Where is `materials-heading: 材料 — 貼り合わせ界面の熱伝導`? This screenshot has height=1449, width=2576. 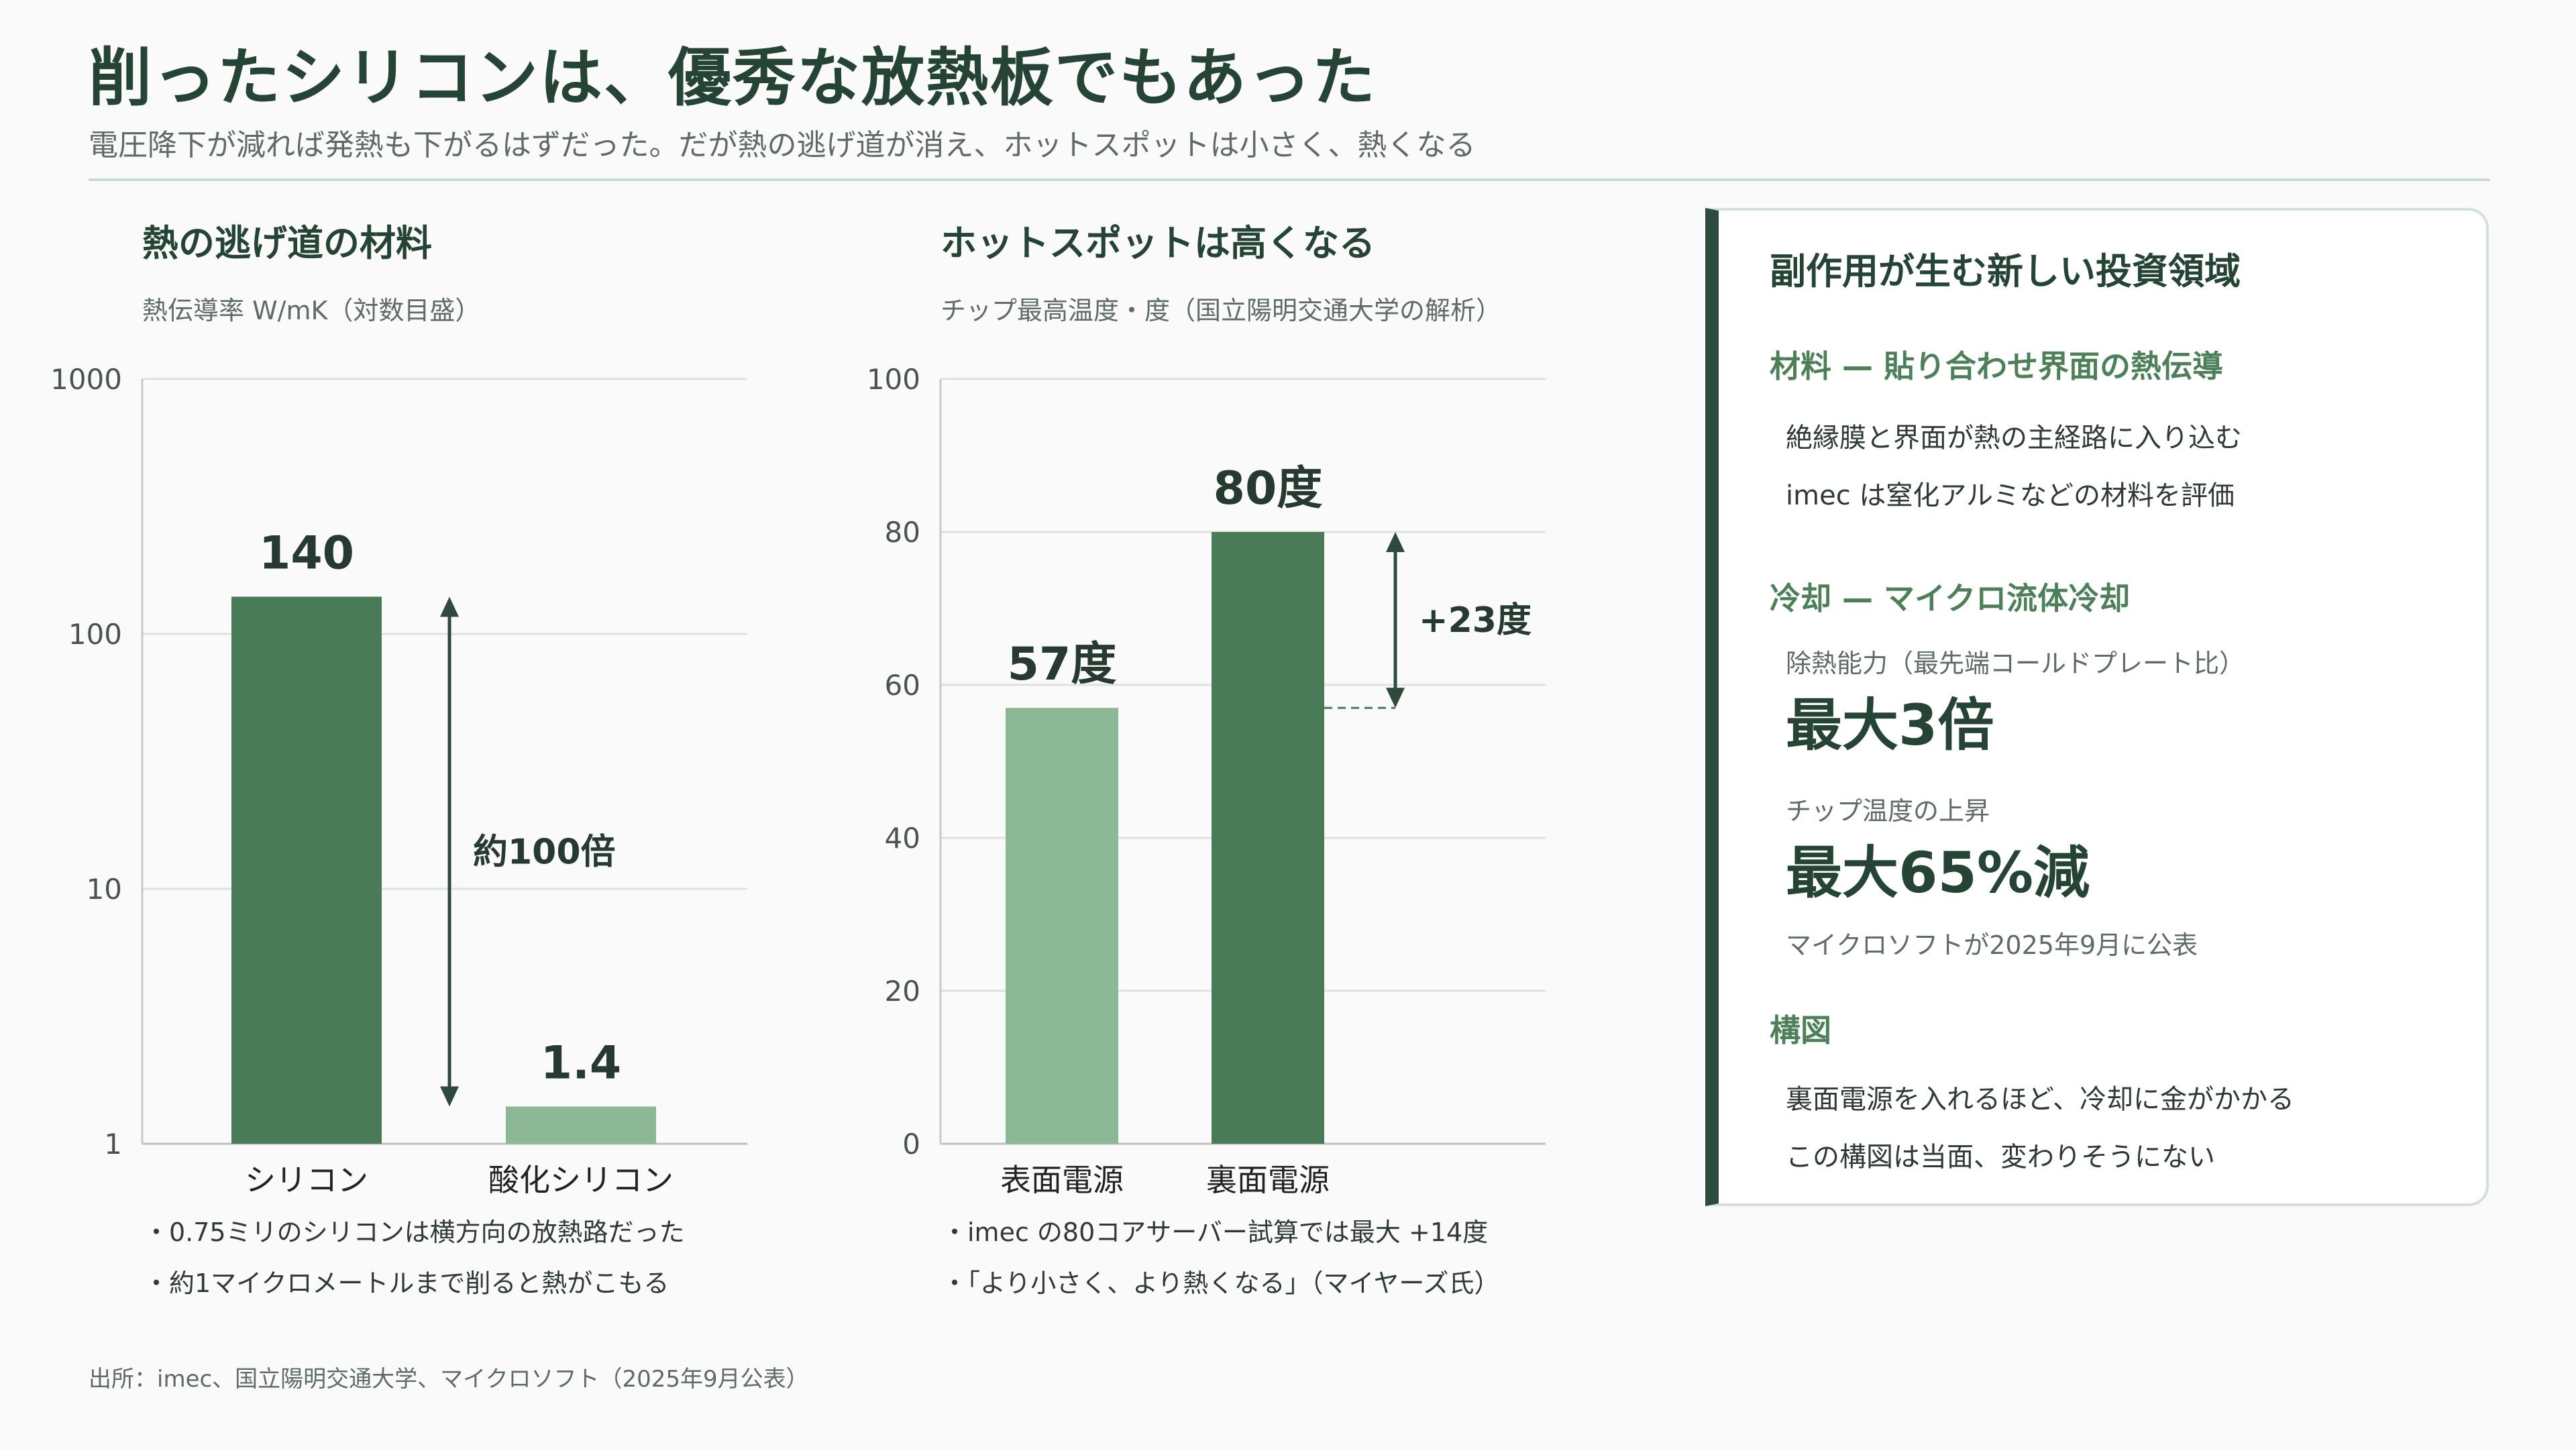 materials-heading: 材料 — 貼り合わせ界面の熱伝導 is located at coordinates (1997, 366).